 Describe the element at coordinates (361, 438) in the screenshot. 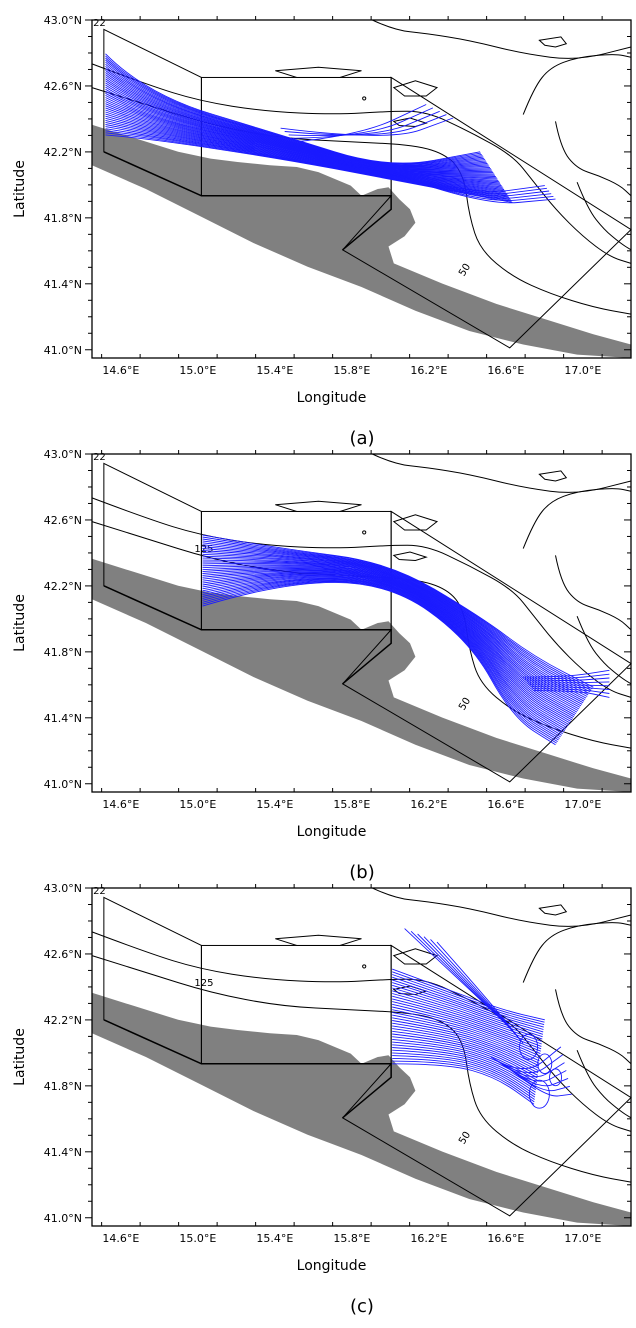

I see `panel-label: (a)` at that location.